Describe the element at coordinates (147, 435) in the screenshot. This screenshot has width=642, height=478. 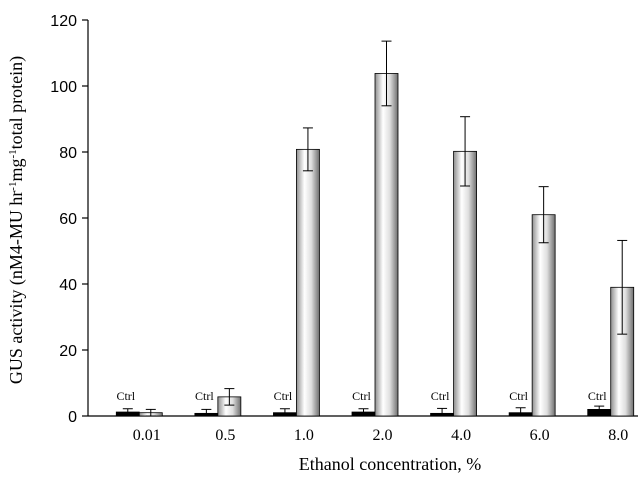
I see `x-tick-label: 0.01` at that location.